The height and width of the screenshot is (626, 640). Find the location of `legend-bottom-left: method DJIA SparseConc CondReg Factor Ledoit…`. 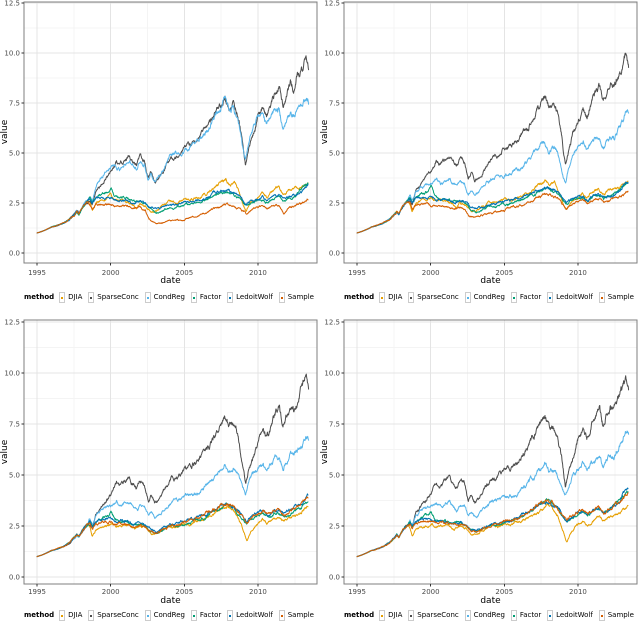

legend-bottom-left: method DJIA SparseConc CondReg Factor Ledoit… is located at coordinates (170, 615).